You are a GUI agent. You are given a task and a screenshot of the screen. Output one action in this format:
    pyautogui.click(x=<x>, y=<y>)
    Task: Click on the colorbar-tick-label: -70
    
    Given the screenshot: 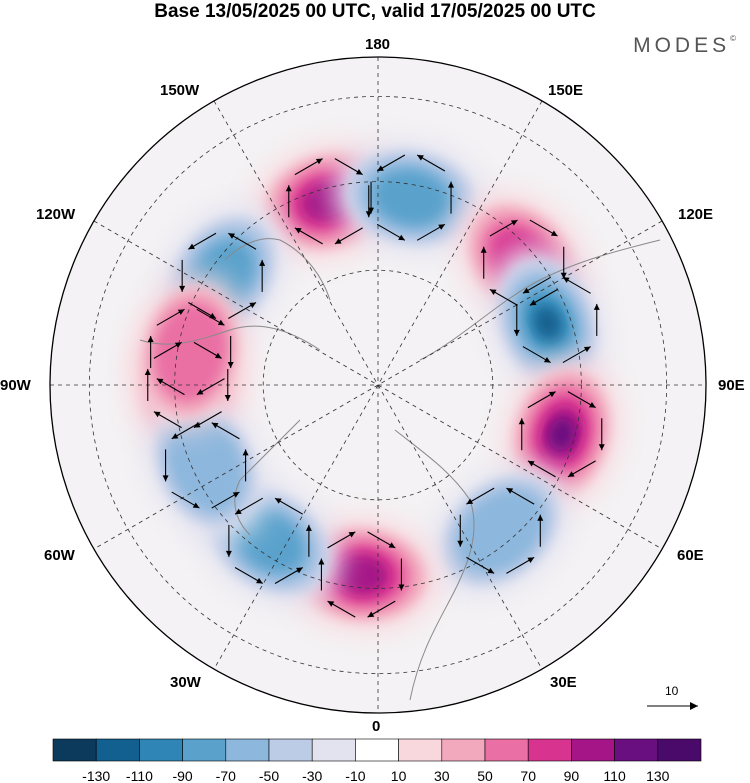 What is the action you would take?
    pyautogui.click(x=226, y=775)
    